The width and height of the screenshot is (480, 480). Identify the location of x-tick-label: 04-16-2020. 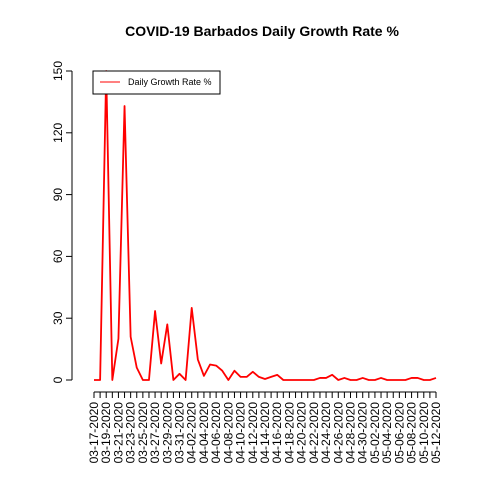
(277, 433).